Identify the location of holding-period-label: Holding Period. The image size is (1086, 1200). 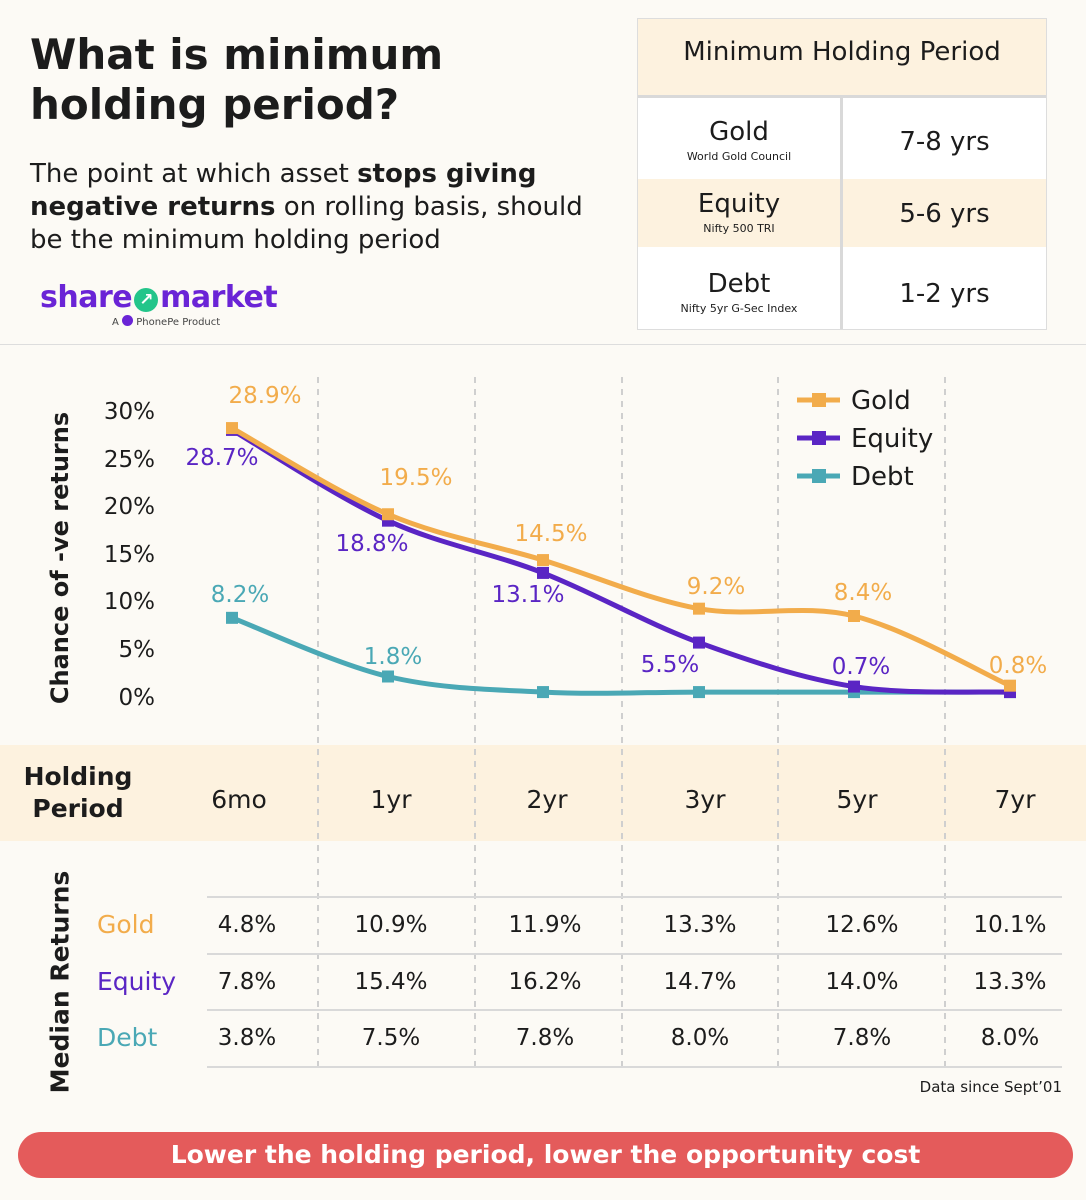
(78, 792).